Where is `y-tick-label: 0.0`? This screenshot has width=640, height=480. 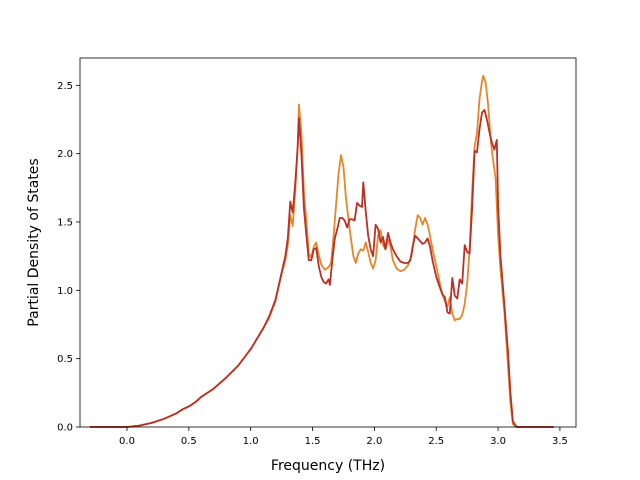
y-tick-label: 0.0 is located at coordinates (65, 428).